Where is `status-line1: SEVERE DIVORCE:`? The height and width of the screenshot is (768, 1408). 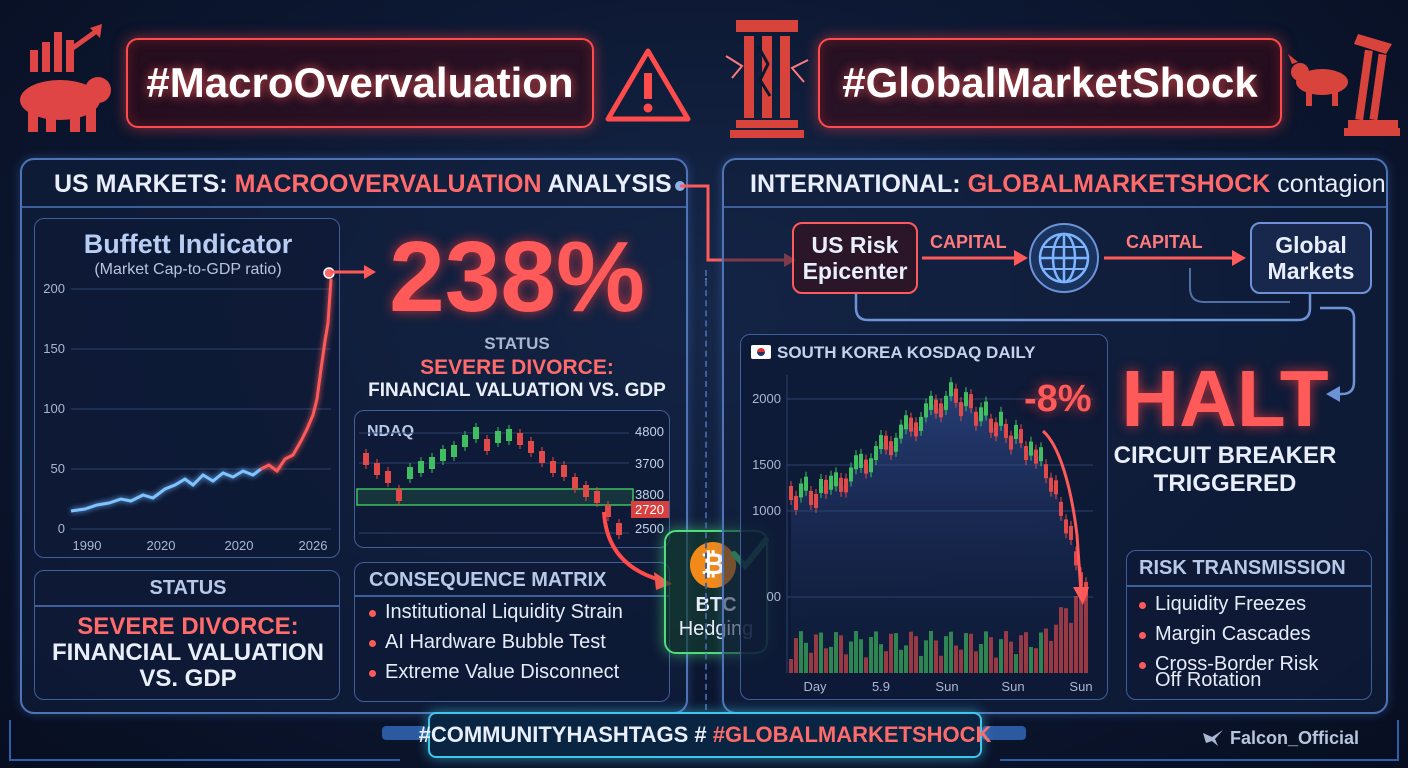 status-line1: SEVERE DIVORCE: is located at coordinates (188, 626).